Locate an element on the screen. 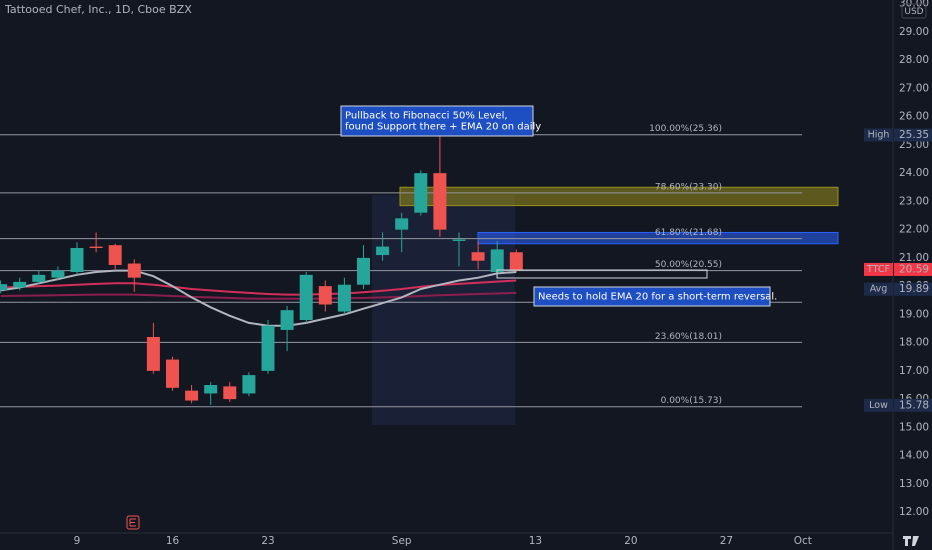 Image resolution: width=932 pixels, height=550 pixels. earnings-icon is located at coordinates (133, 522).